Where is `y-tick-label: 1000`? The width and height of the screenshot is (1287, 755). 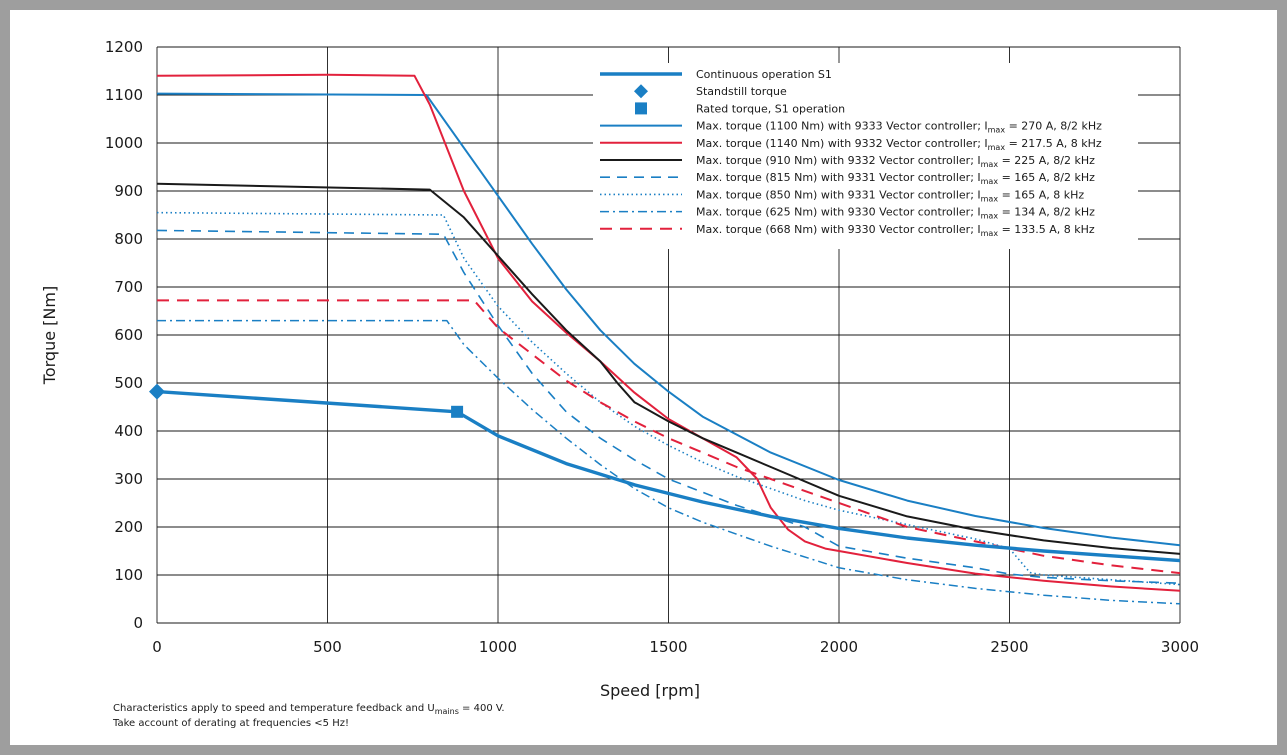
y-tick-label: 1000 is located at coordinates (124, 143).